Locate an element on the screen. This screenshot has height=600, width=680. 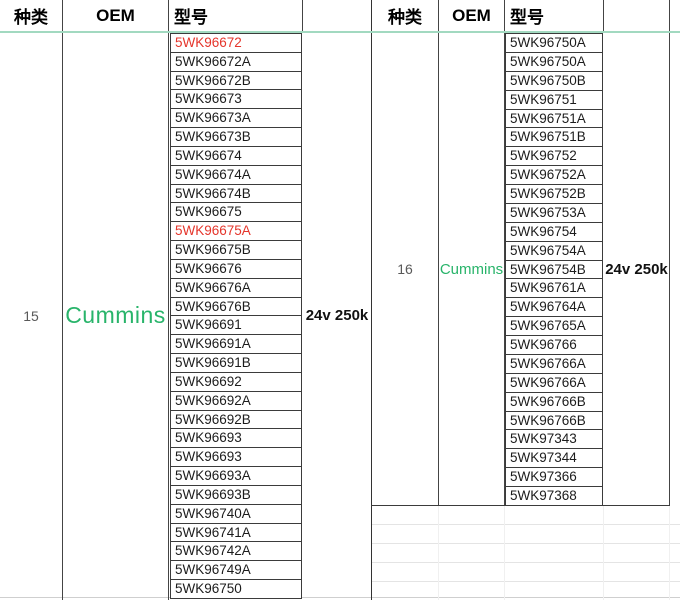
model-cell: 5WK97343 is located at coordinates (554, 439).